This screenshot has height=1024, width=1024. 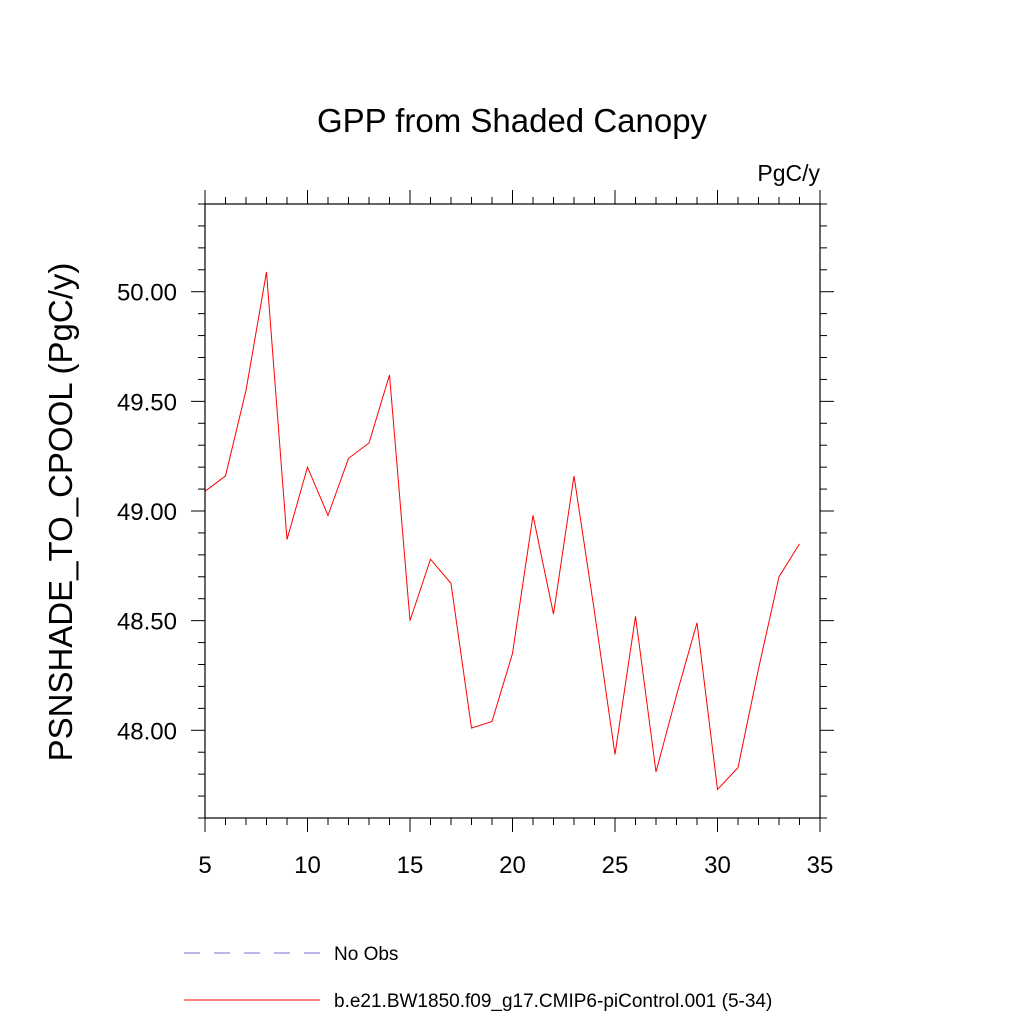 What do you see at coordinates (366, 954) in the screenshot?
I see `legend-label-0: No Obs` at bounding box center [366, 954].